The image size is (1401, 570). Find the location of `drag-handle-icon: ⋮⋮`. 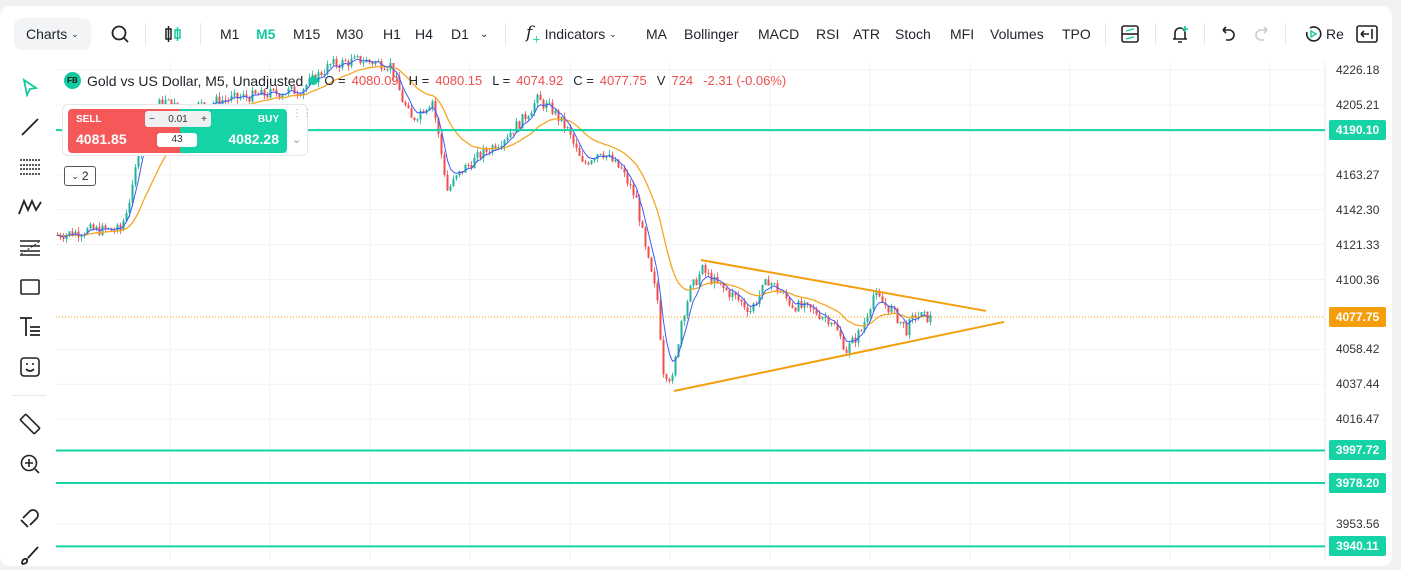

drag-handle-icon: ⋮⋮ is located at coordinates (302, 113).